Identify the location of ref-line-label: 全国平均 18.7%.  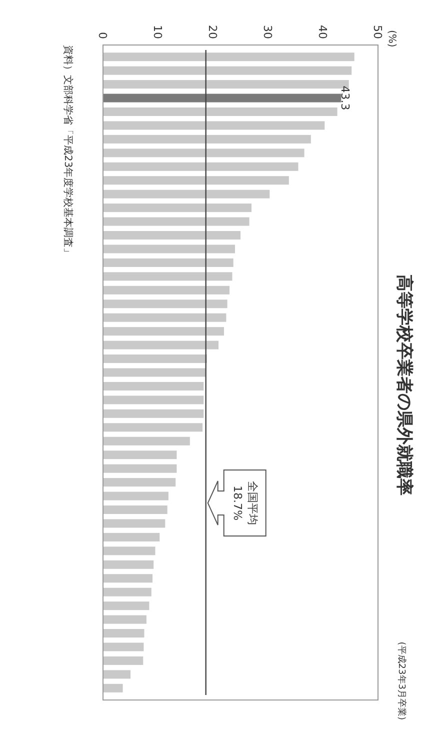
(244, 503).